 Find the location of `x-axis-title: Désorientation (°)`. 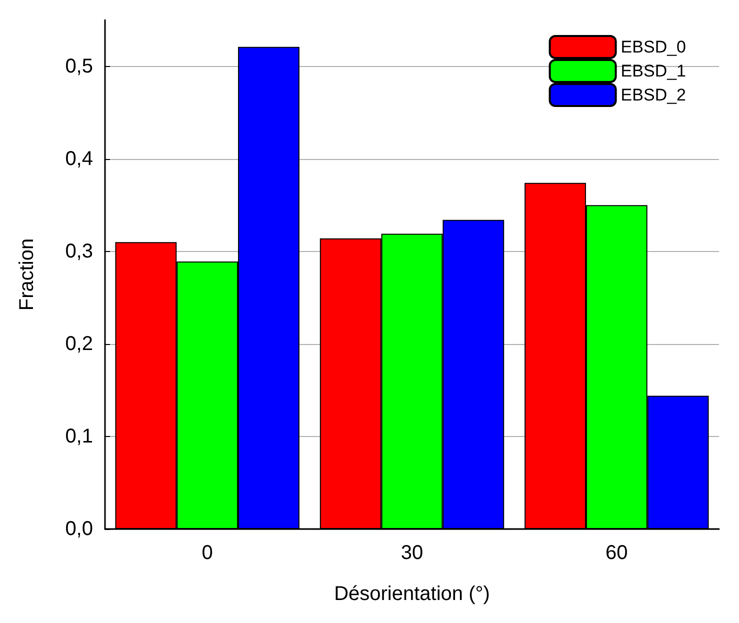

x-axis-title: Désorientation (°) is located at coordinates (412, 594).